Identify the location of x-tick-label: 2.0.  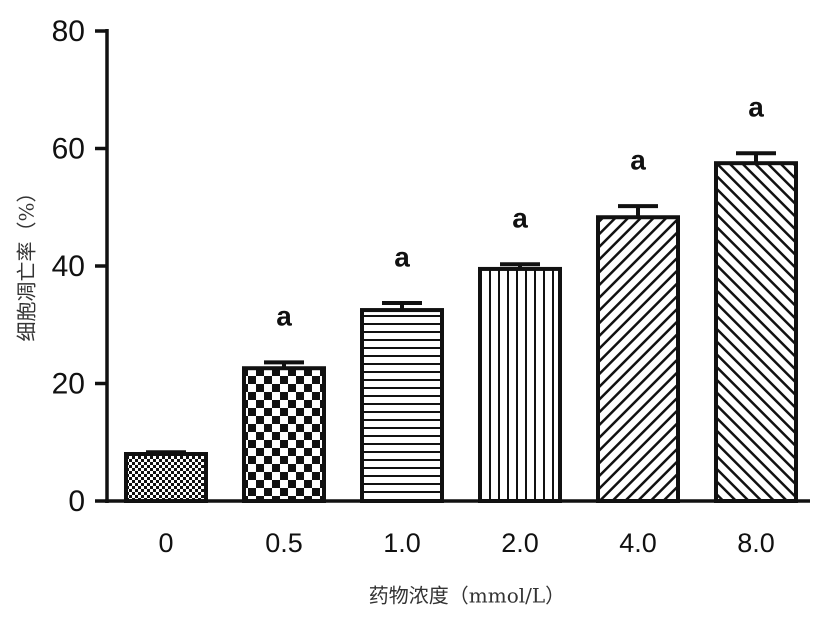
(520, 543).